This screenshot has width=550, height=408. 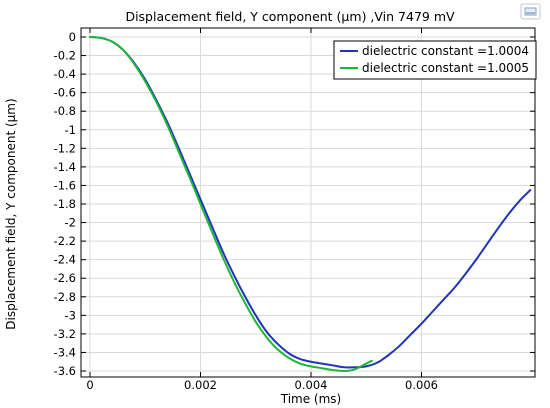 What do you see at coordinates (200, 385) in the screenshot?
I see `x-tick-label: 0.002` at bounding box center [200, 385].